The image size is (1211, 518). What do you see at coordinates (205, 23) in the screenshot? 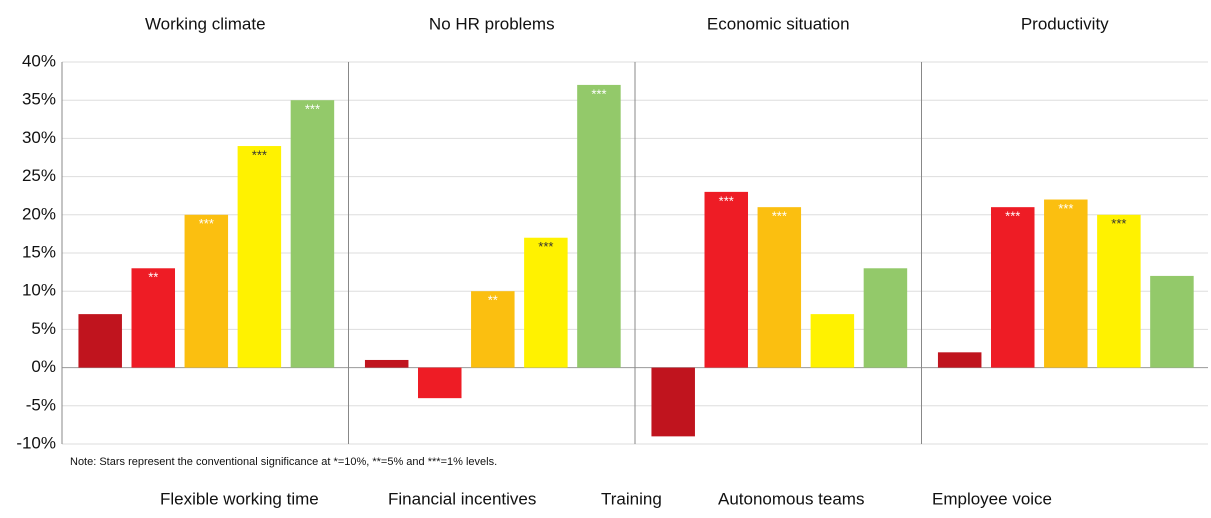
I see `group-title: Working climate` at bounding box center [205, 23].